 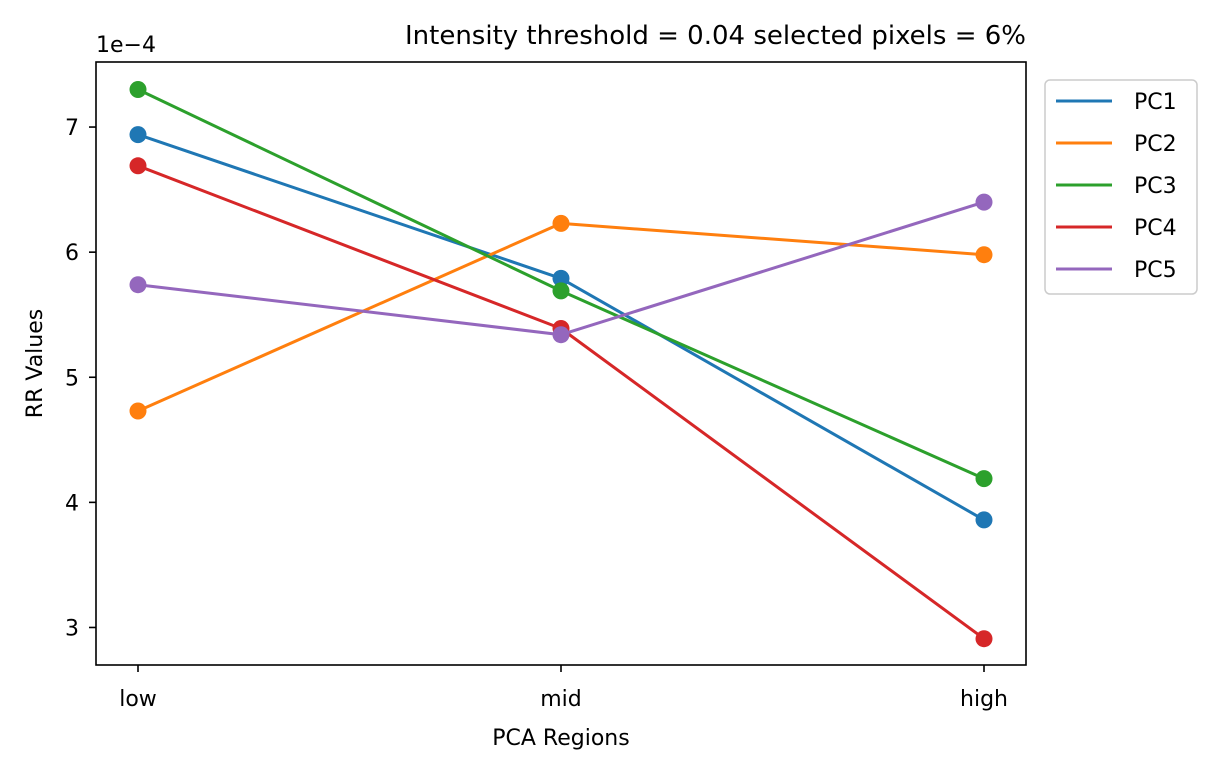 I want to click on data-point-pc1-high, so click(x=984, y=520).